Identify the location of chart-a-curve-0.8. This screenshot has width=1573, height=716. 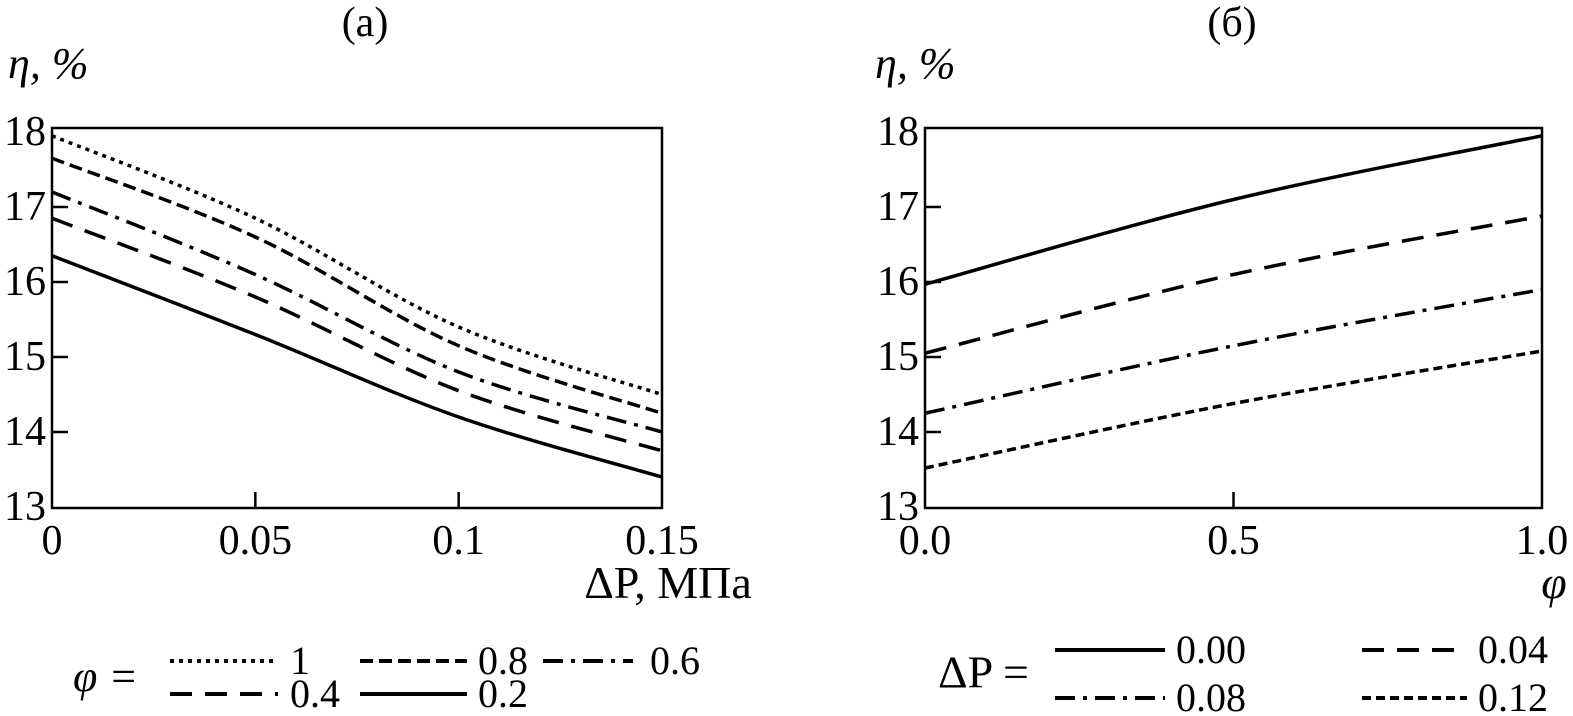
(357, 285).